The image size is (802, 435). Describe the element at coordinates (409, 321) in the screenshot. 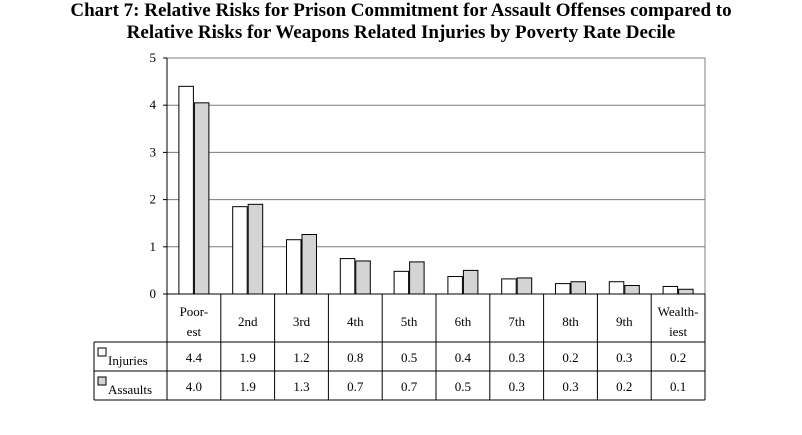

I see `category-label: 5th` at that location.